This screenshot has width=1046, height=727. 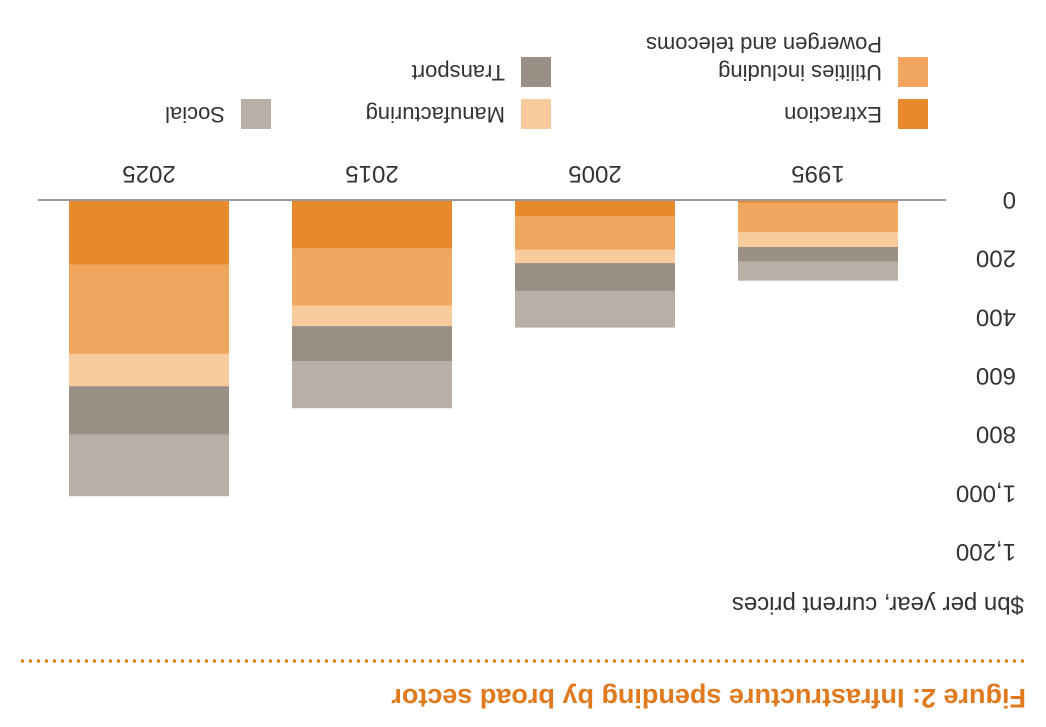 I want to click on x-tick-label: 2005, so click(x=594, y=173).